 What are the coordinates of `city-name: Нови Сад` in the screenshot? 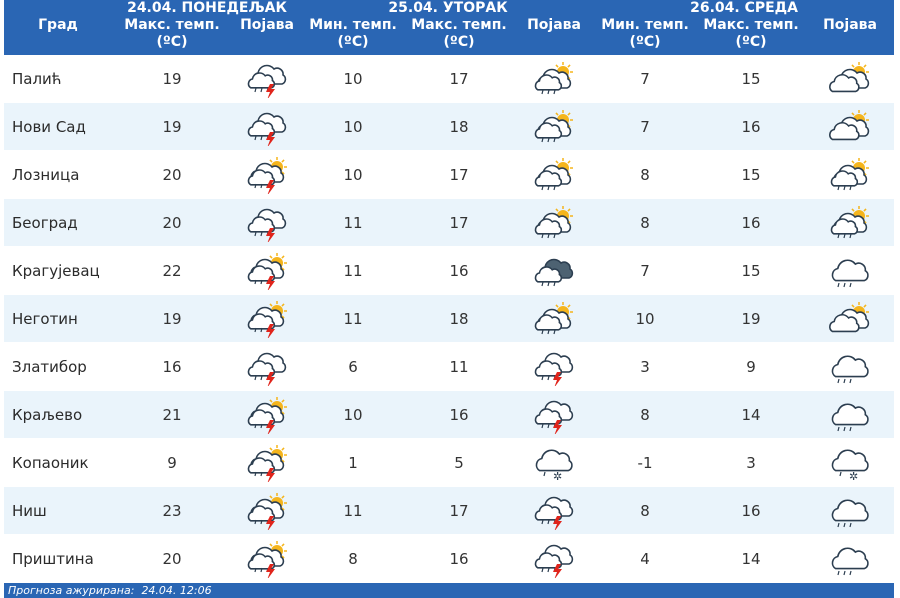 It's located at (58, 126).